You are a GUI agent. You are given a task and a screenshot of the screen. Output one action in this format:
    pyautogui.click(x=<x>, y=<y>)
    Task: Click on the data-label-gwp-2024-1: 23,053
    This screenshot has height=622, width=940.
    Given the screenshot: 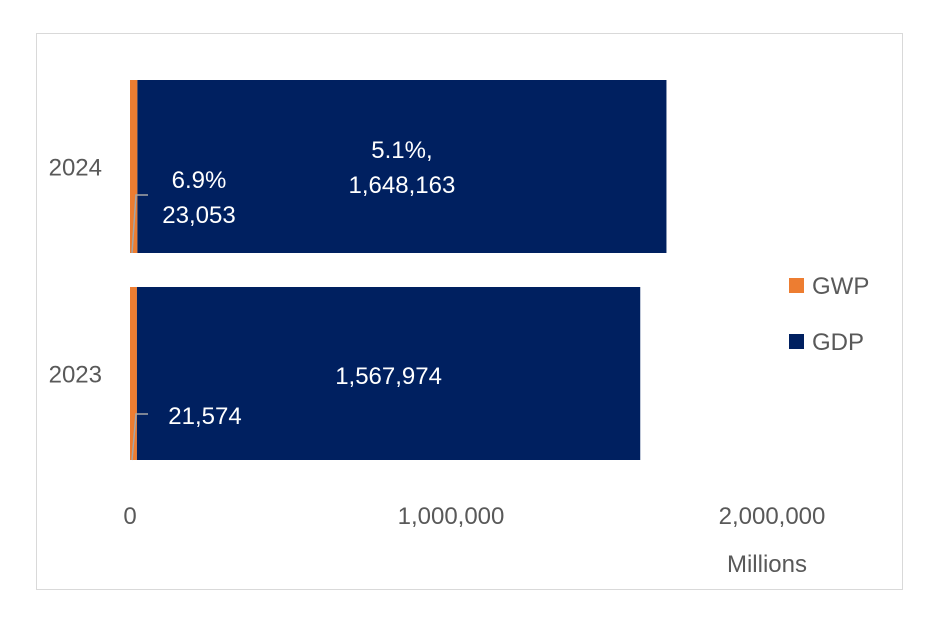 What is the action you would take?
    pyautogui.click(x=198, y=215)
    